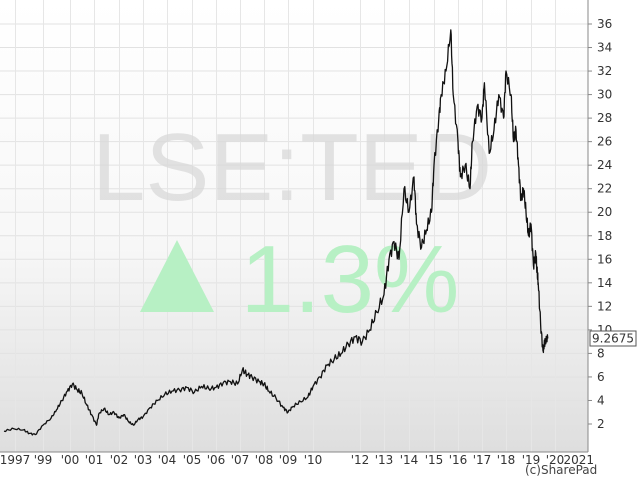 This screenshot has width=640, height=480. Describe the element at coordinates (604, 95) in the screenshot. I see `y-tick-label: 30` at that location.